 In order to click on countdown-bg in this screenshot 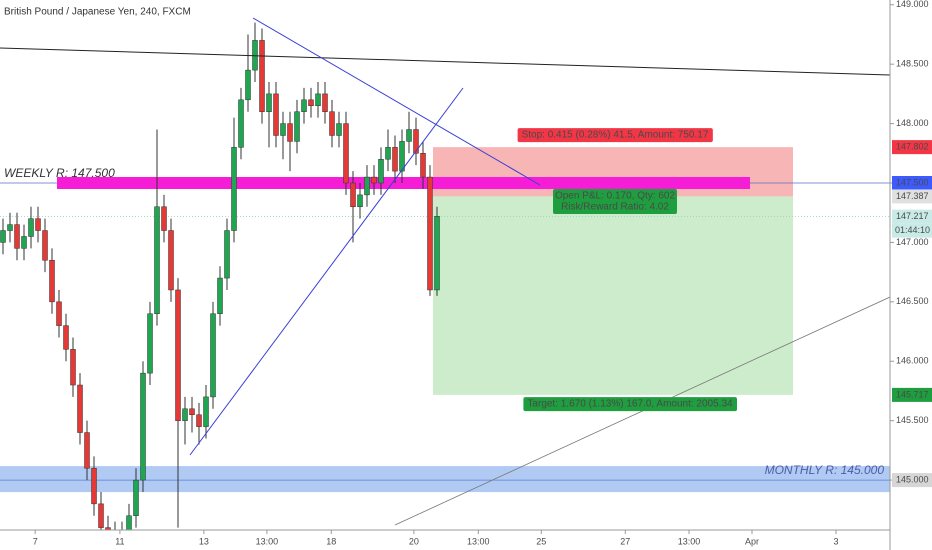, I will do `click(912, 230)`.